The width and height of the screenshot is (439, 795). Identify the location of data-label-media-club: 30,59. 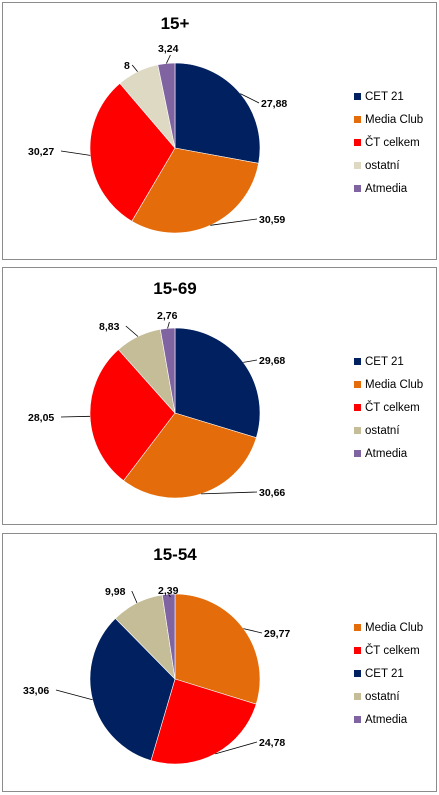
(272, 220).